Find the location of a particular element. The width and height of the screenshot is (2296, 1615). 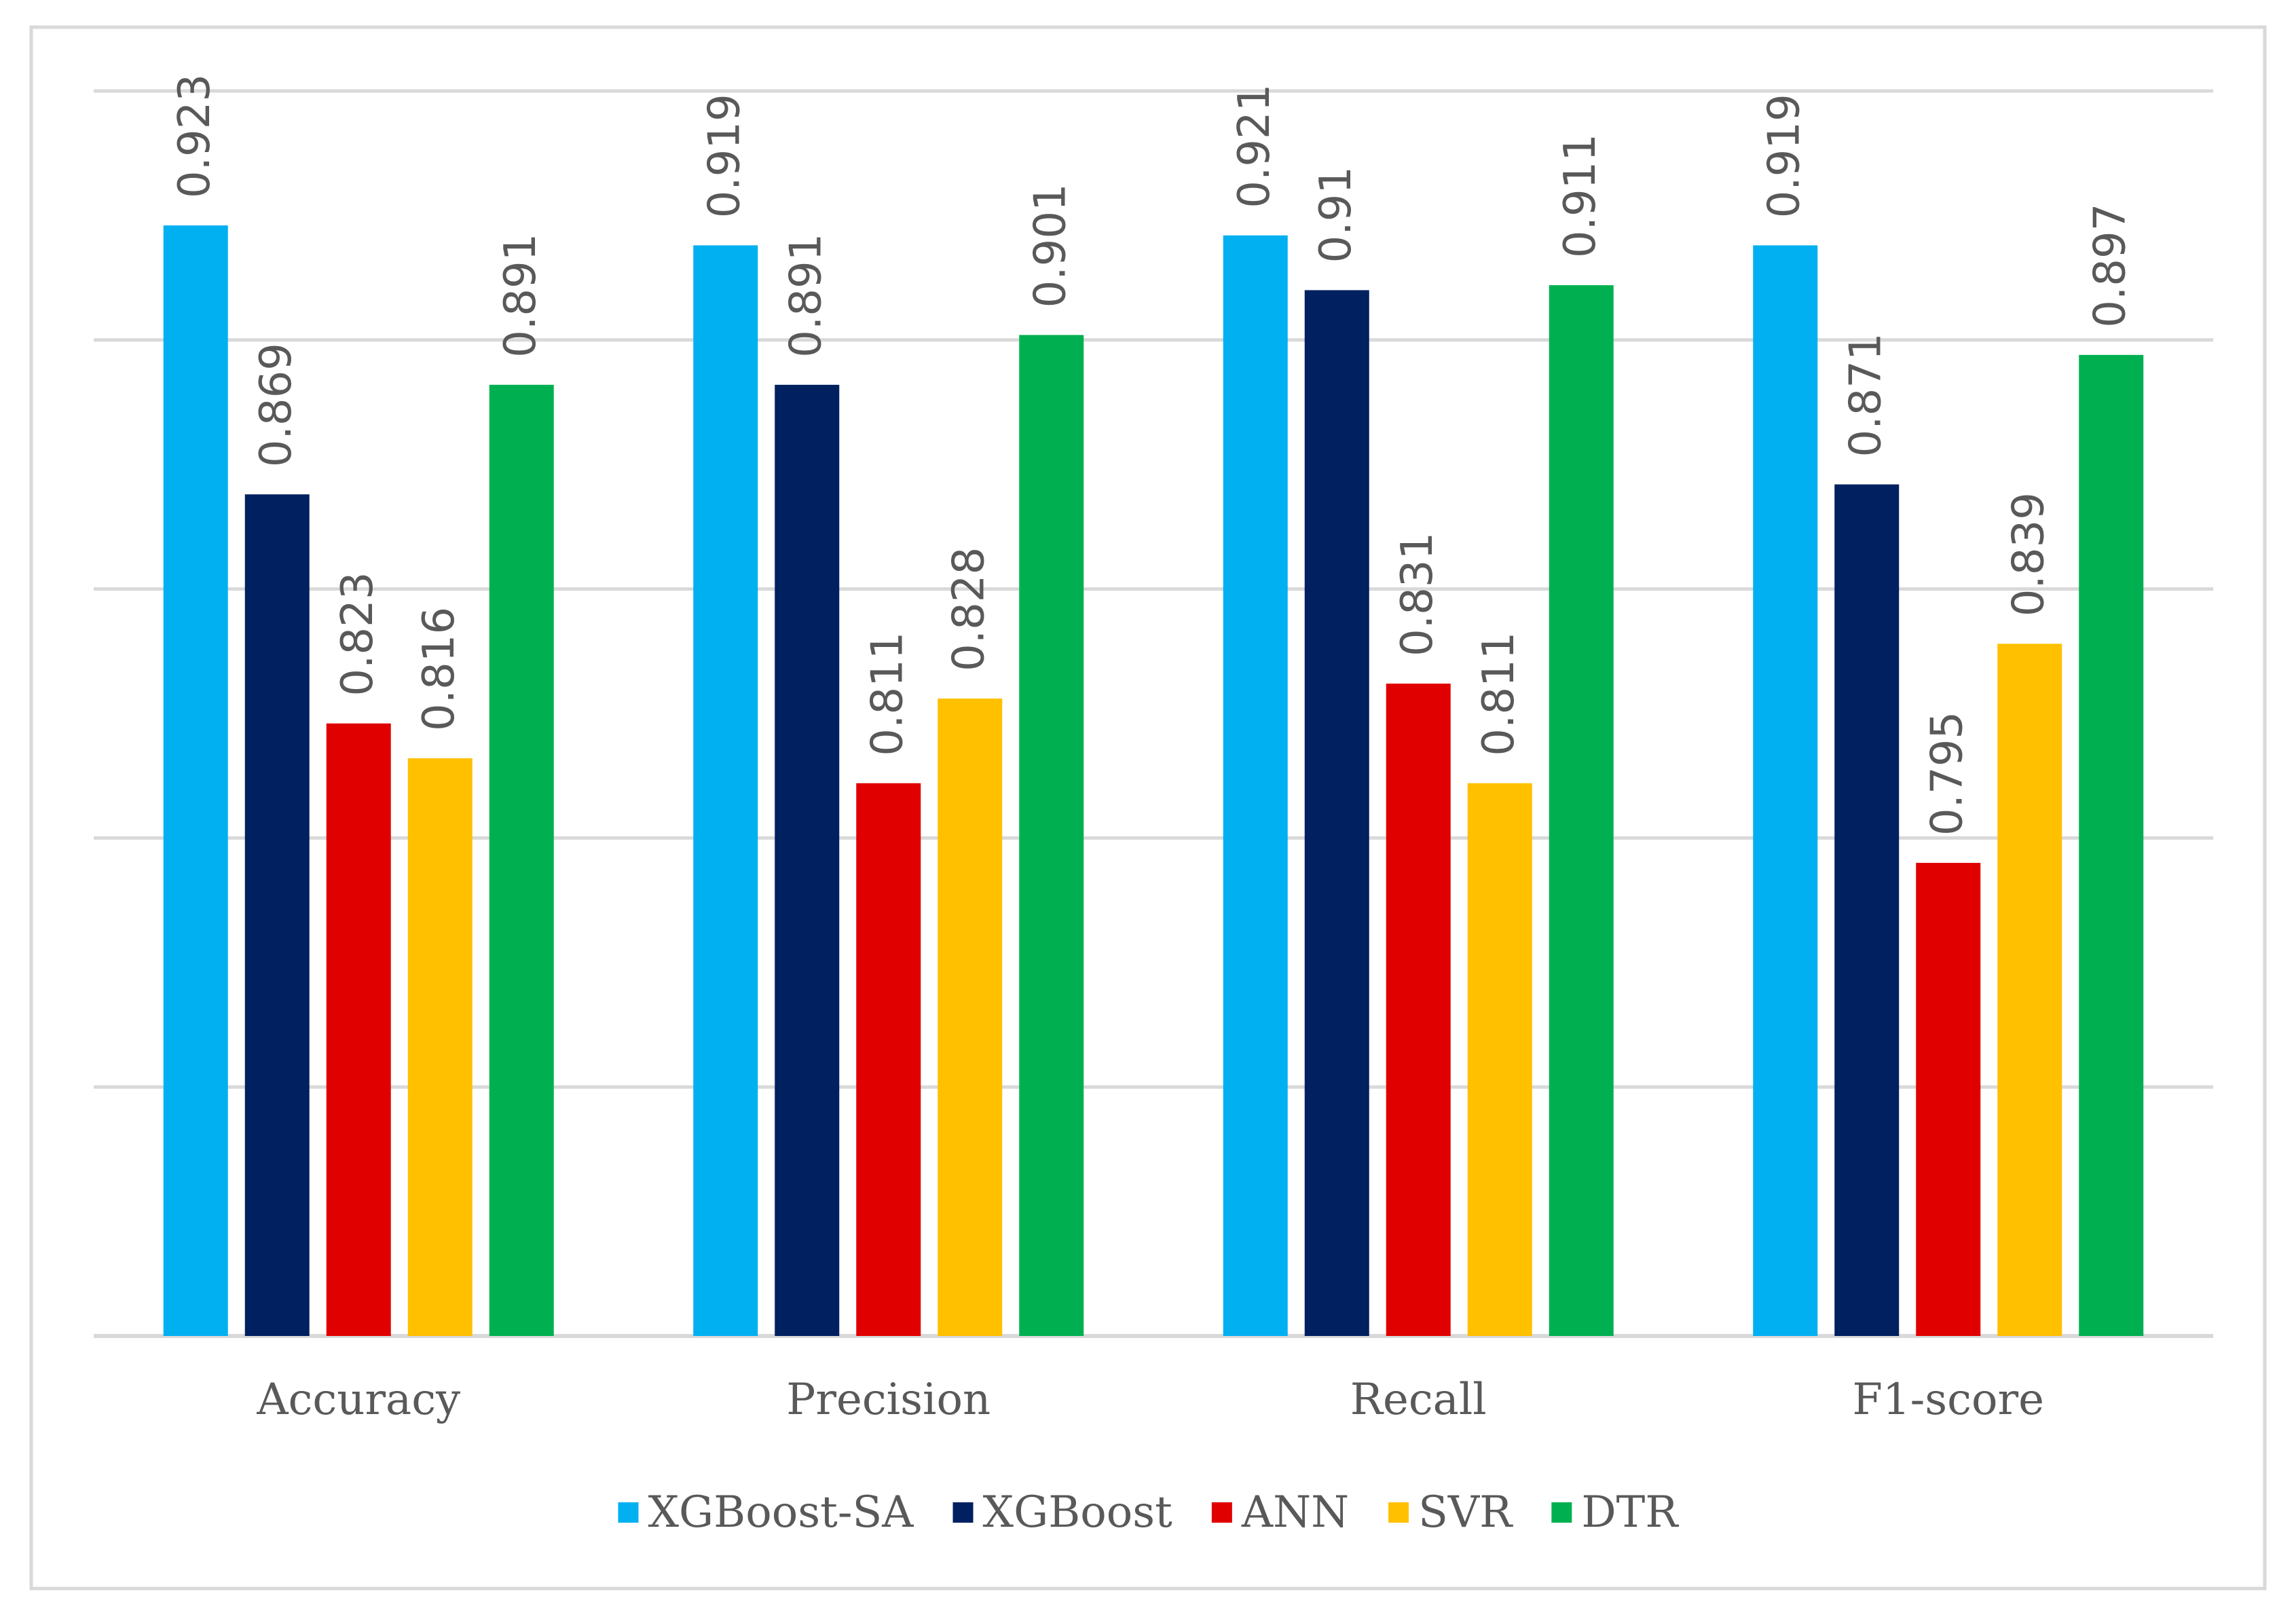

legend-item: ANN is located at coordinates (1280, 1512).